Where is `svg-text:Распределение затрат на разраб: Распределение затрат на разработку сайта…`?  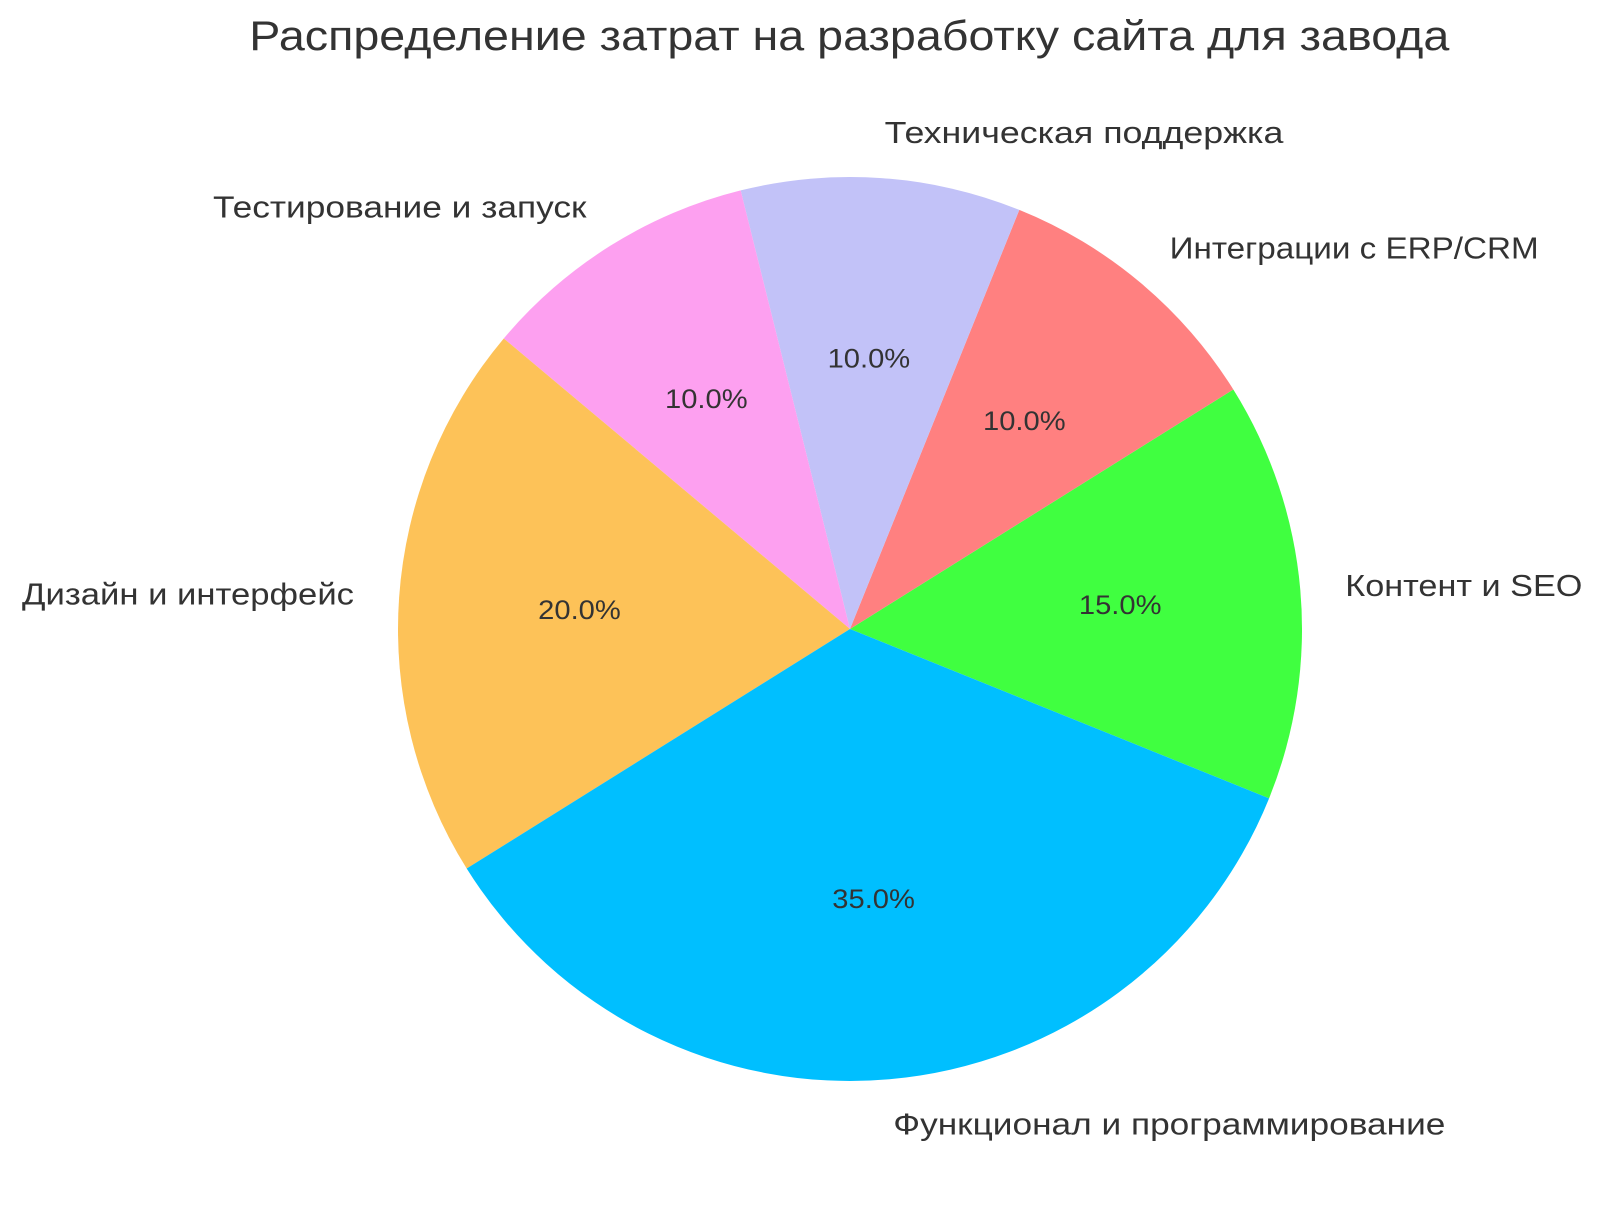 svg-text:Распределение затрат на разраб: Распределение затрат на разработку сайта… is located at coordinates (849, 35).